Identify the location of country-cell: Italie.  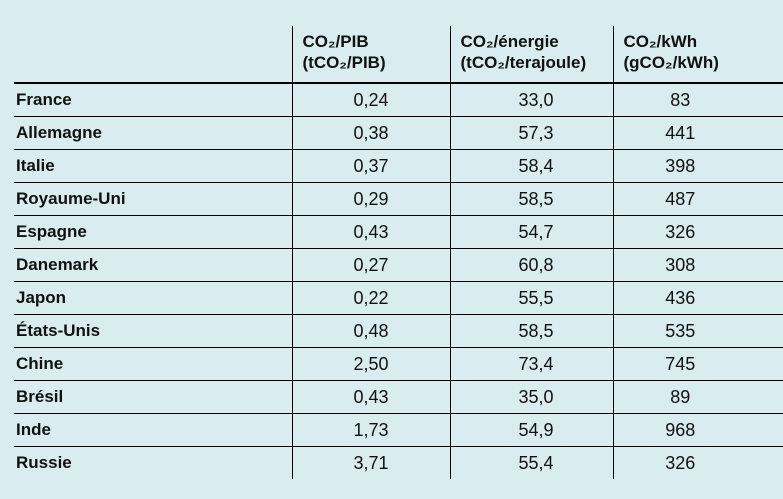
(153, 166).